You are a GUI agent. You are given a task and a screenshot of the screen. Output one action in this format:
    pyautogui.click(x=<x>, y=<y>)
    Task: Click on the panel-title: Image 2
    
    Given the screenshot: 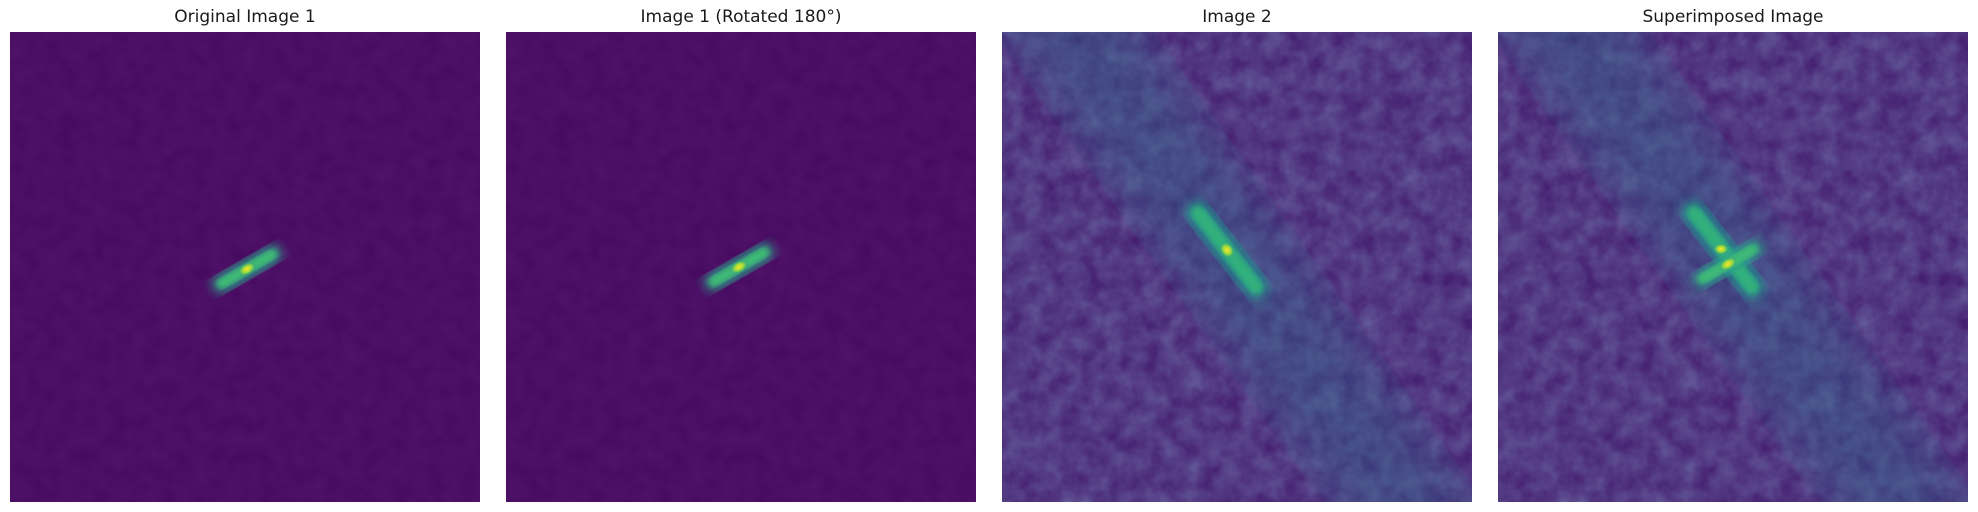 What is the action you would take?
    pyautogui.click(x=1237, y=17)
    